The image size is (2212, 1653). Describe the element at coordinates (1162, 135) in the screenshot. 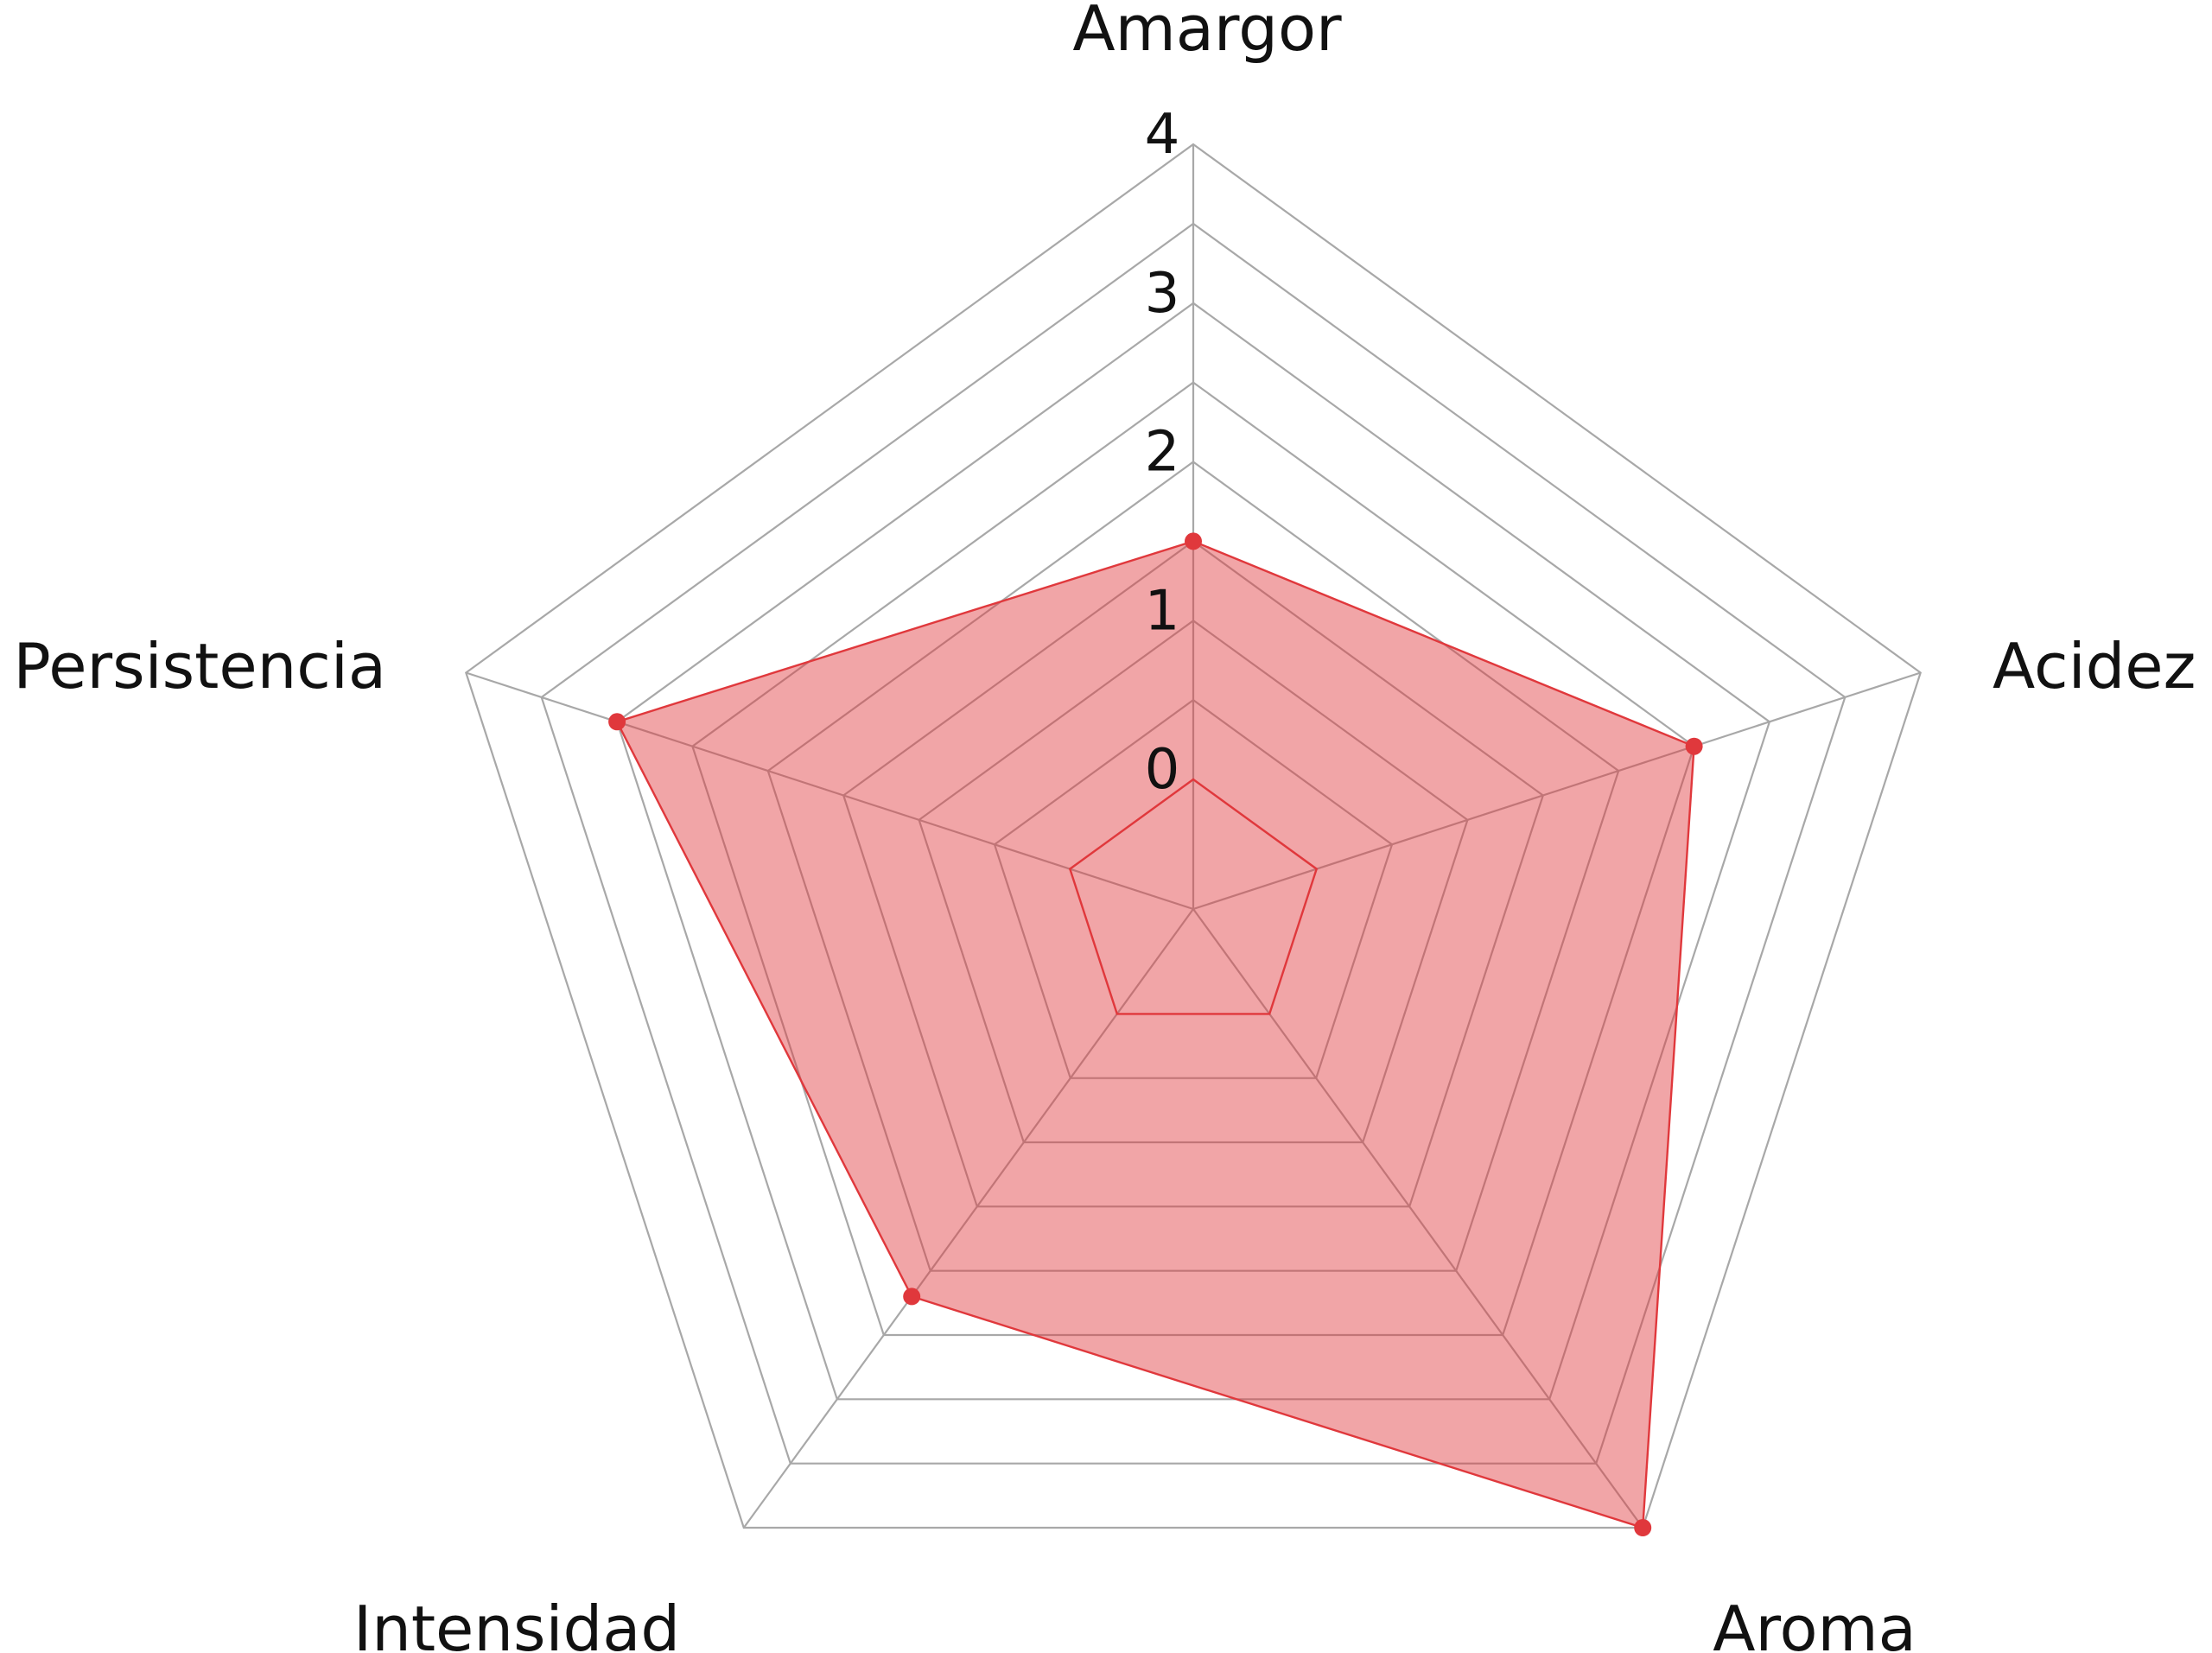

I see `tick-label-4: 4` at that location.